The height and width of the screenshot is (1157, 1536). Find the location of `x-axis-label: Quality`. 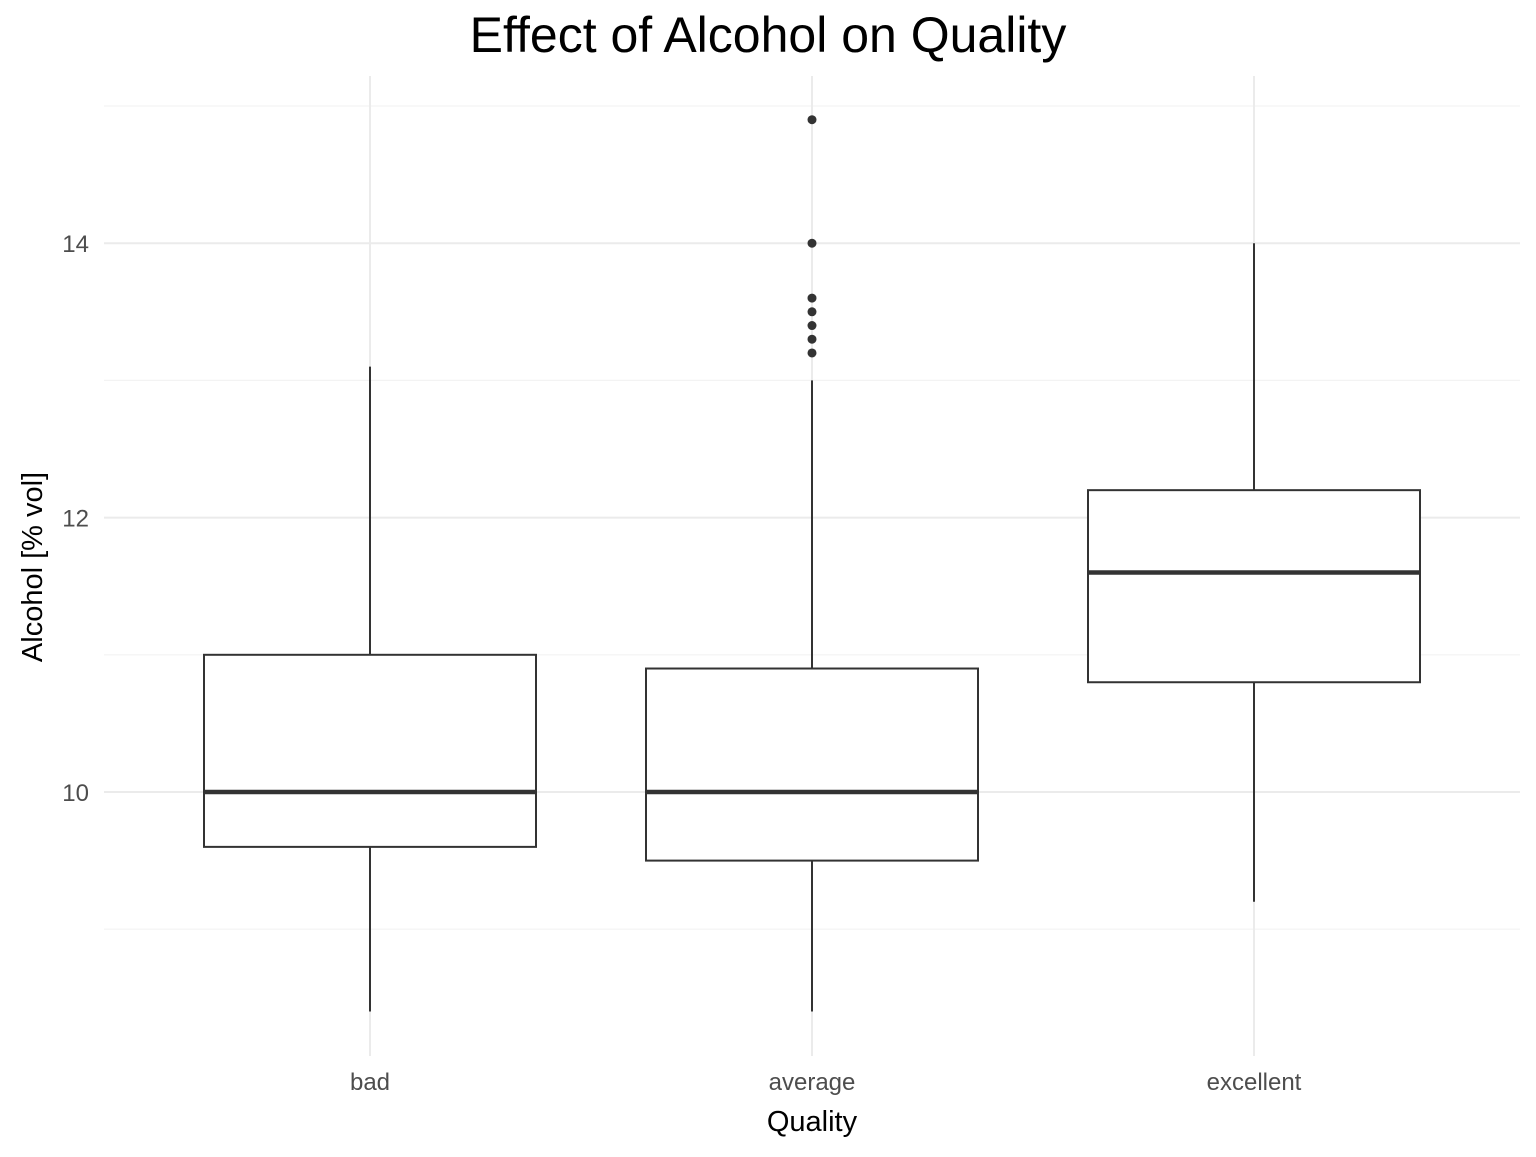

x-axis-label: Quality is located at coordinates (812, 1122).